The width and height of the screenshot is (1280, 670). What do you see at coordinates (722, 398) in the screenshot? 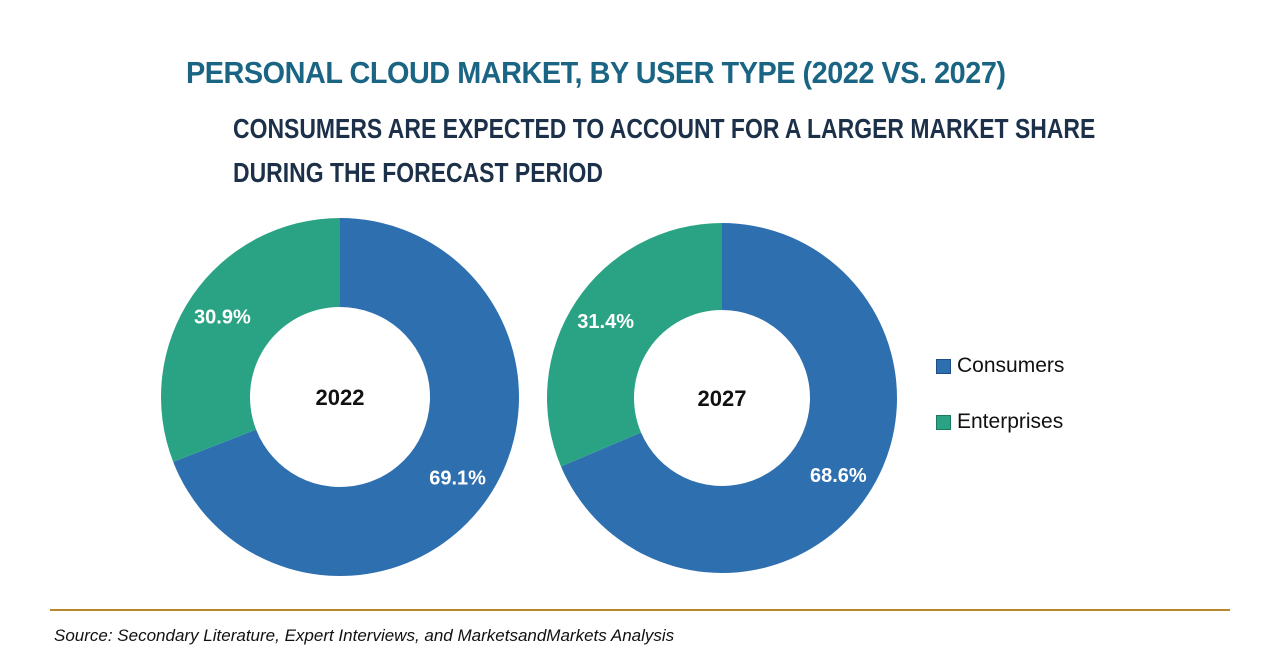
I see `donut-2027-center-label: 2027` at bounding box center [722, 398].